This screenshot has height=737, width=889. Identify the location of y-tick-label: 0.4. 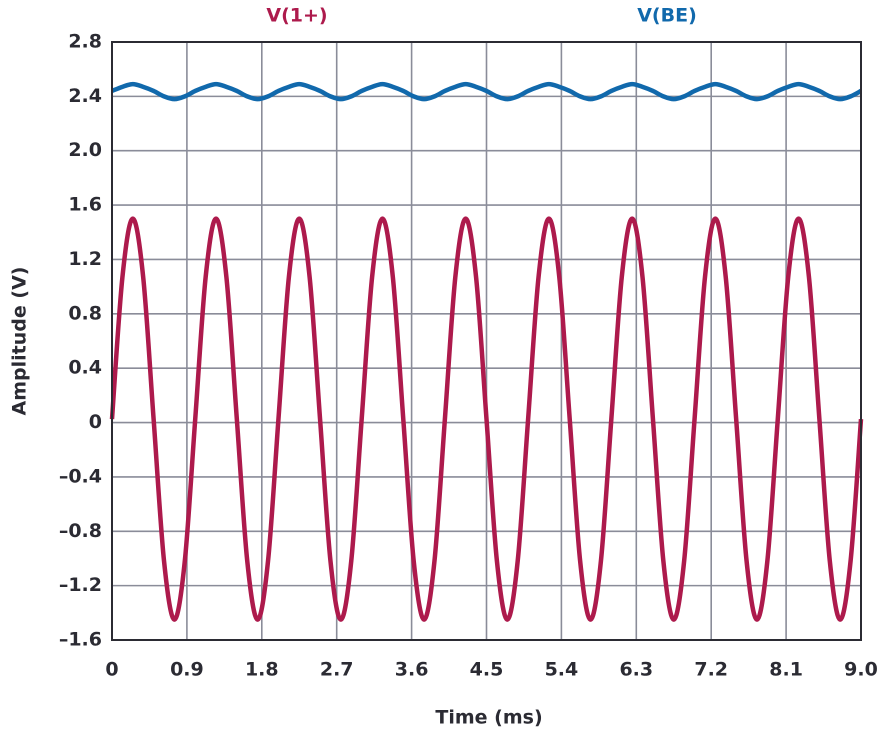
(85, 368).